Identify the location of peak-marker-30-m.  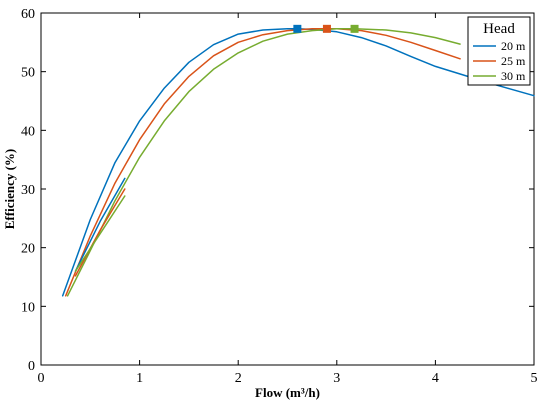
(354, 28).